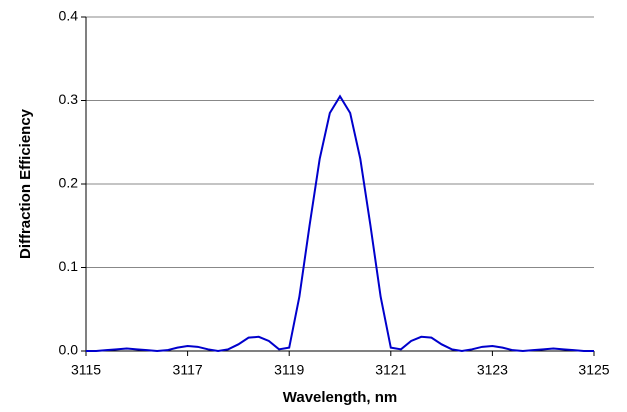 The height and width of the screenshot is (412, 627). I want to click on x-tick-label: 3119, so click(289, 370).